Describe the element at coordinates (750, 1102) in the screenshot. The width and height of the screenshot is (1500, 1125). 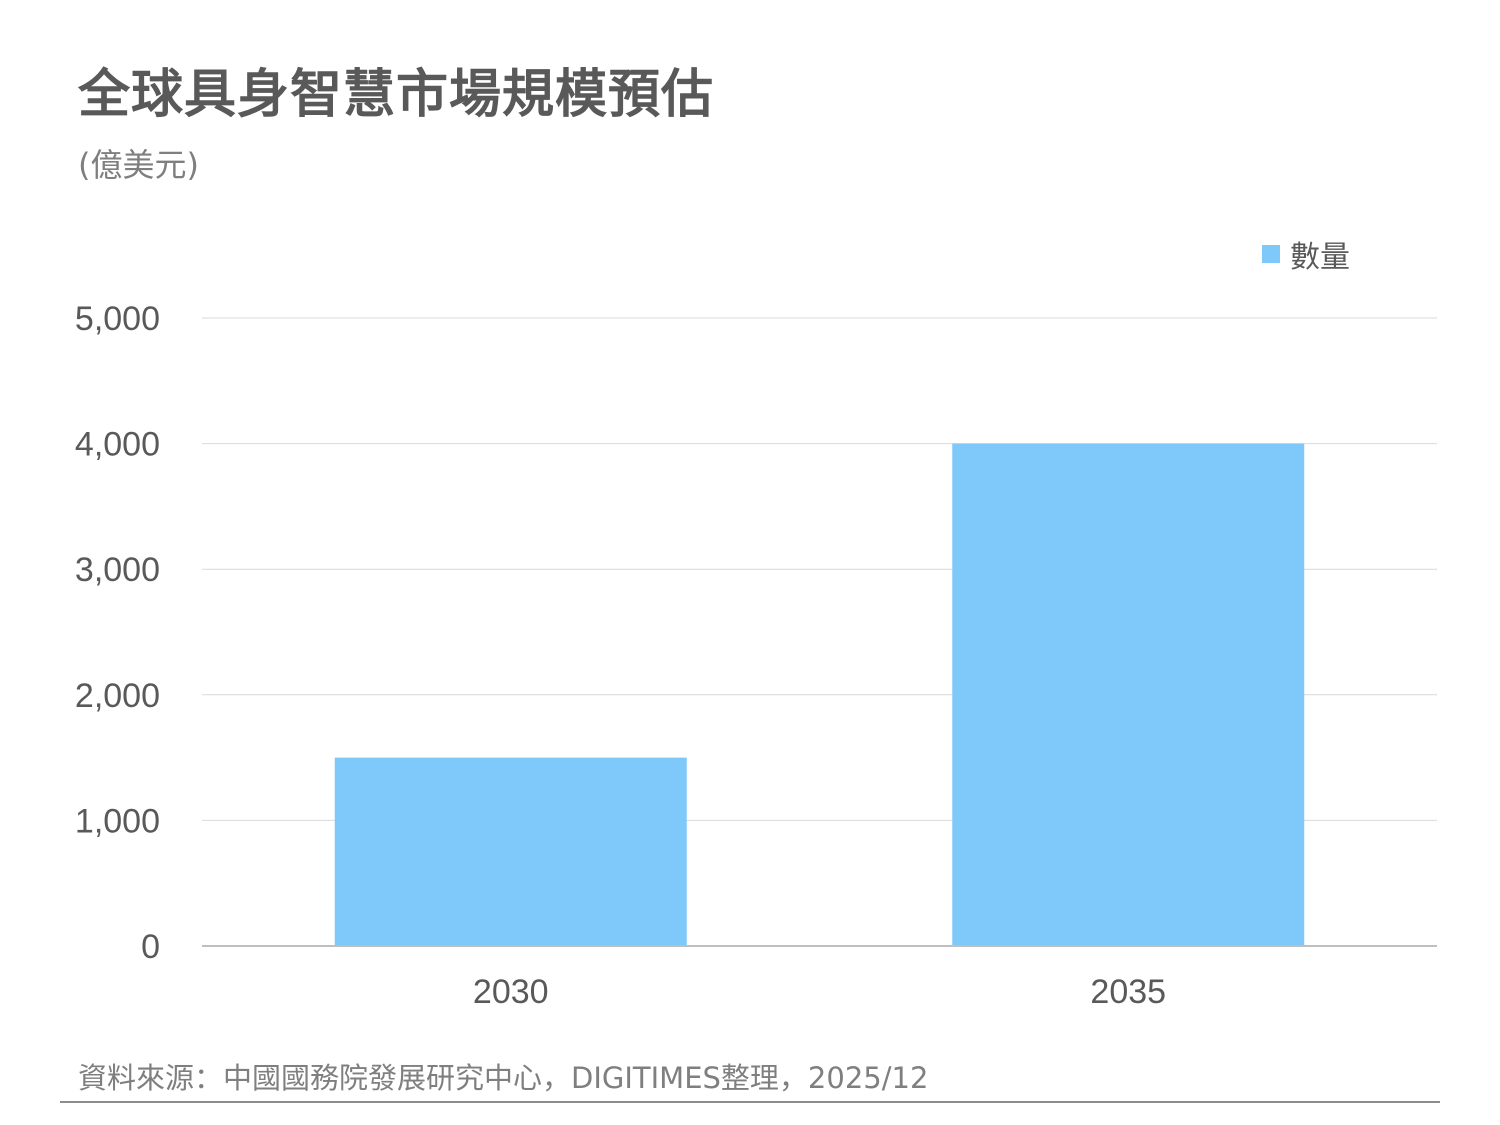
I see `footer-divider` at that location.